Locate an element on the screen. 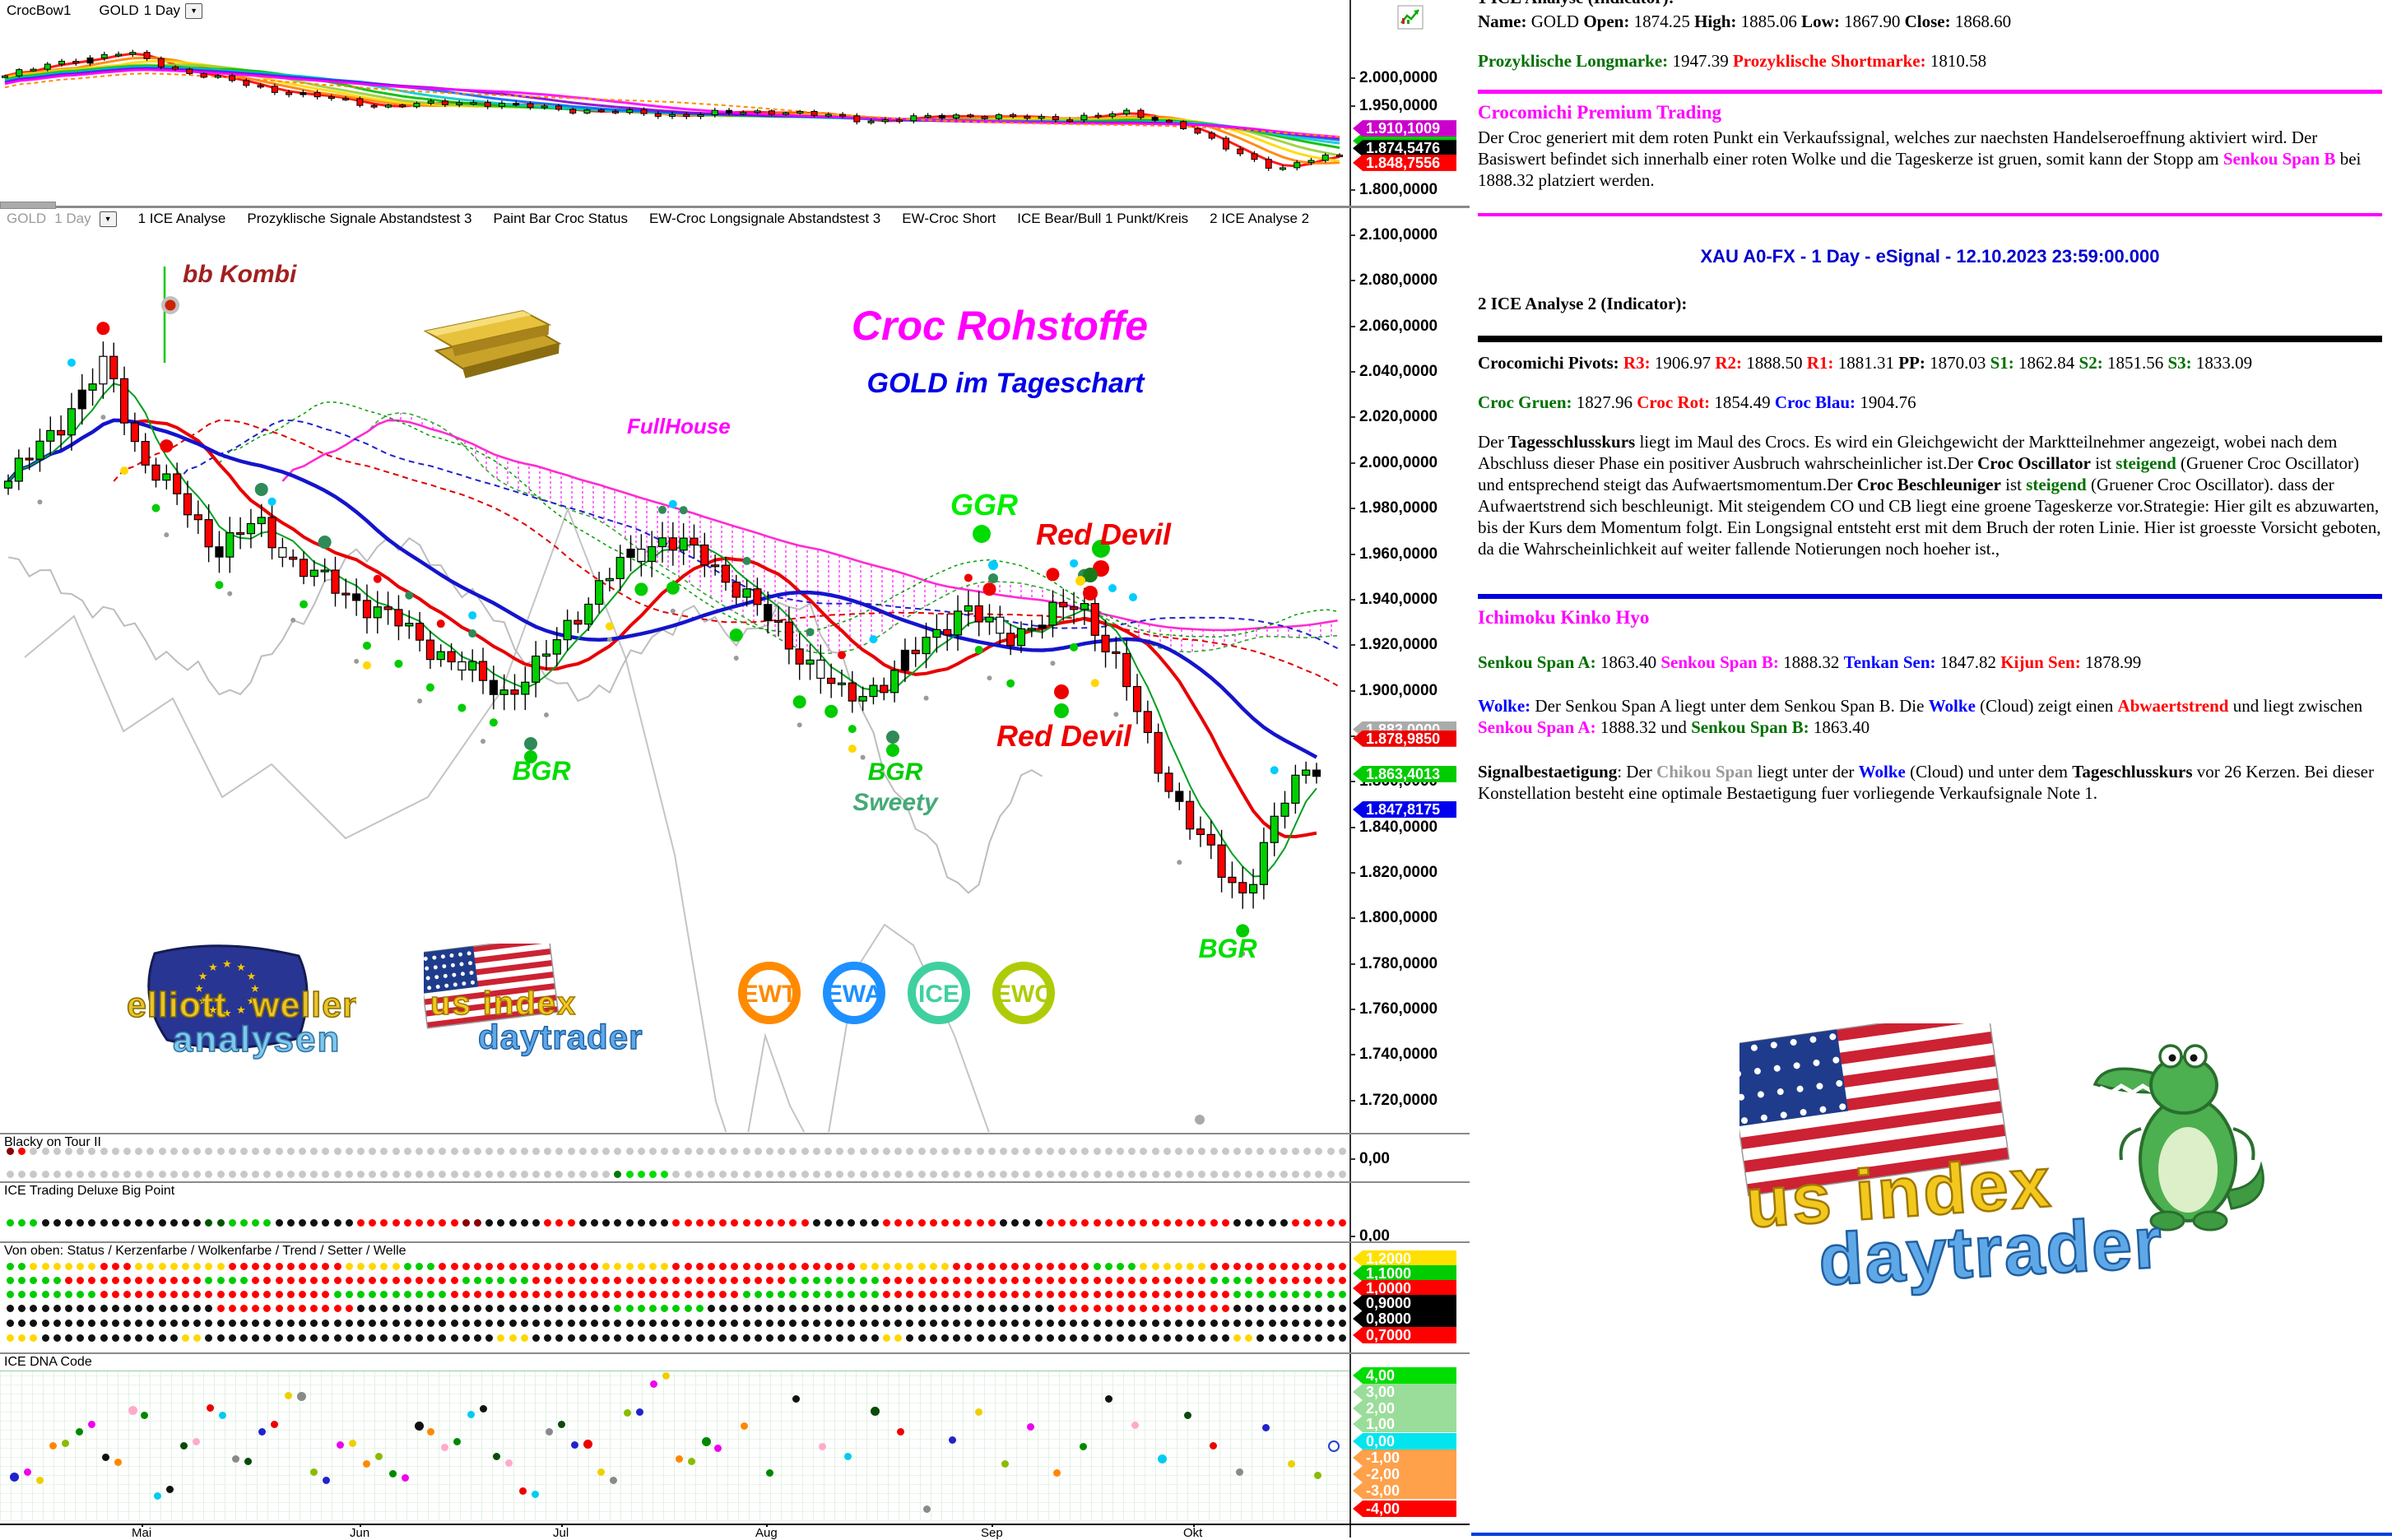 This screenshot has height=1540, width=2392. svg-text: ICE is located at coordinates (938, 994).